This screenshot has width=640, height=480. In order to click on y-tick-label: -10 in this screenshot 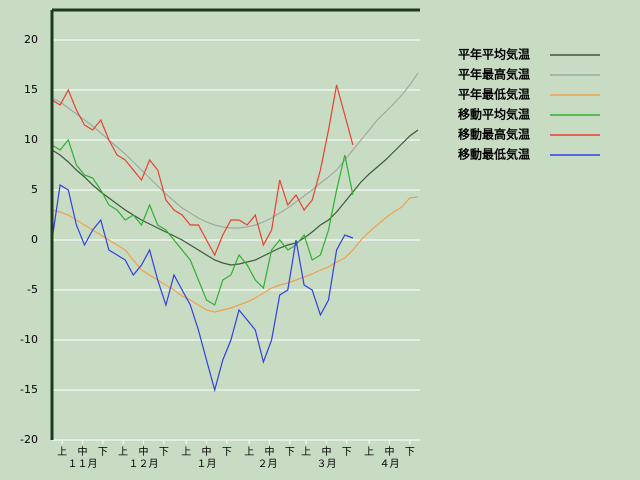, I will do `click(29, 339)`.